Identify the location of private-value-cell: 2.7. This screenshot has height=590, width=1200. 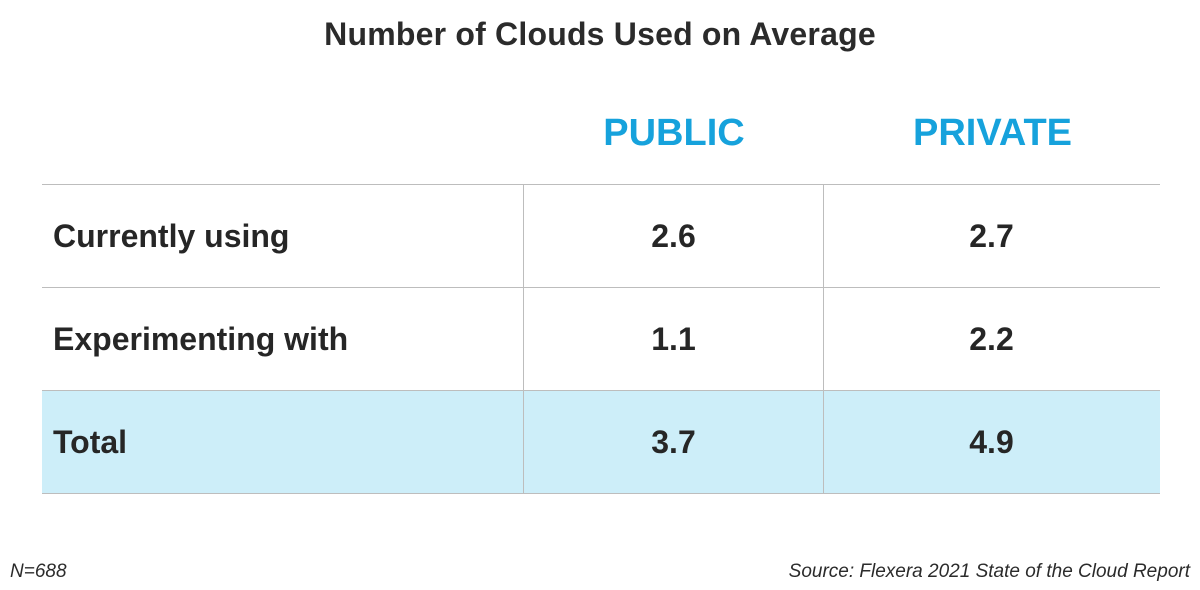
(991, 235).